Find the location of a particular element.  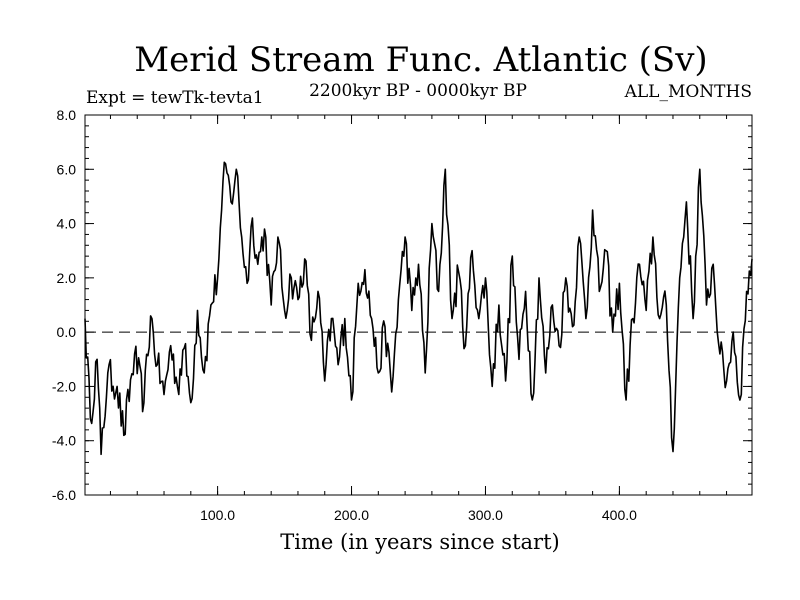

y-tick-label: 2.0 is located at coordinates (67, 278).